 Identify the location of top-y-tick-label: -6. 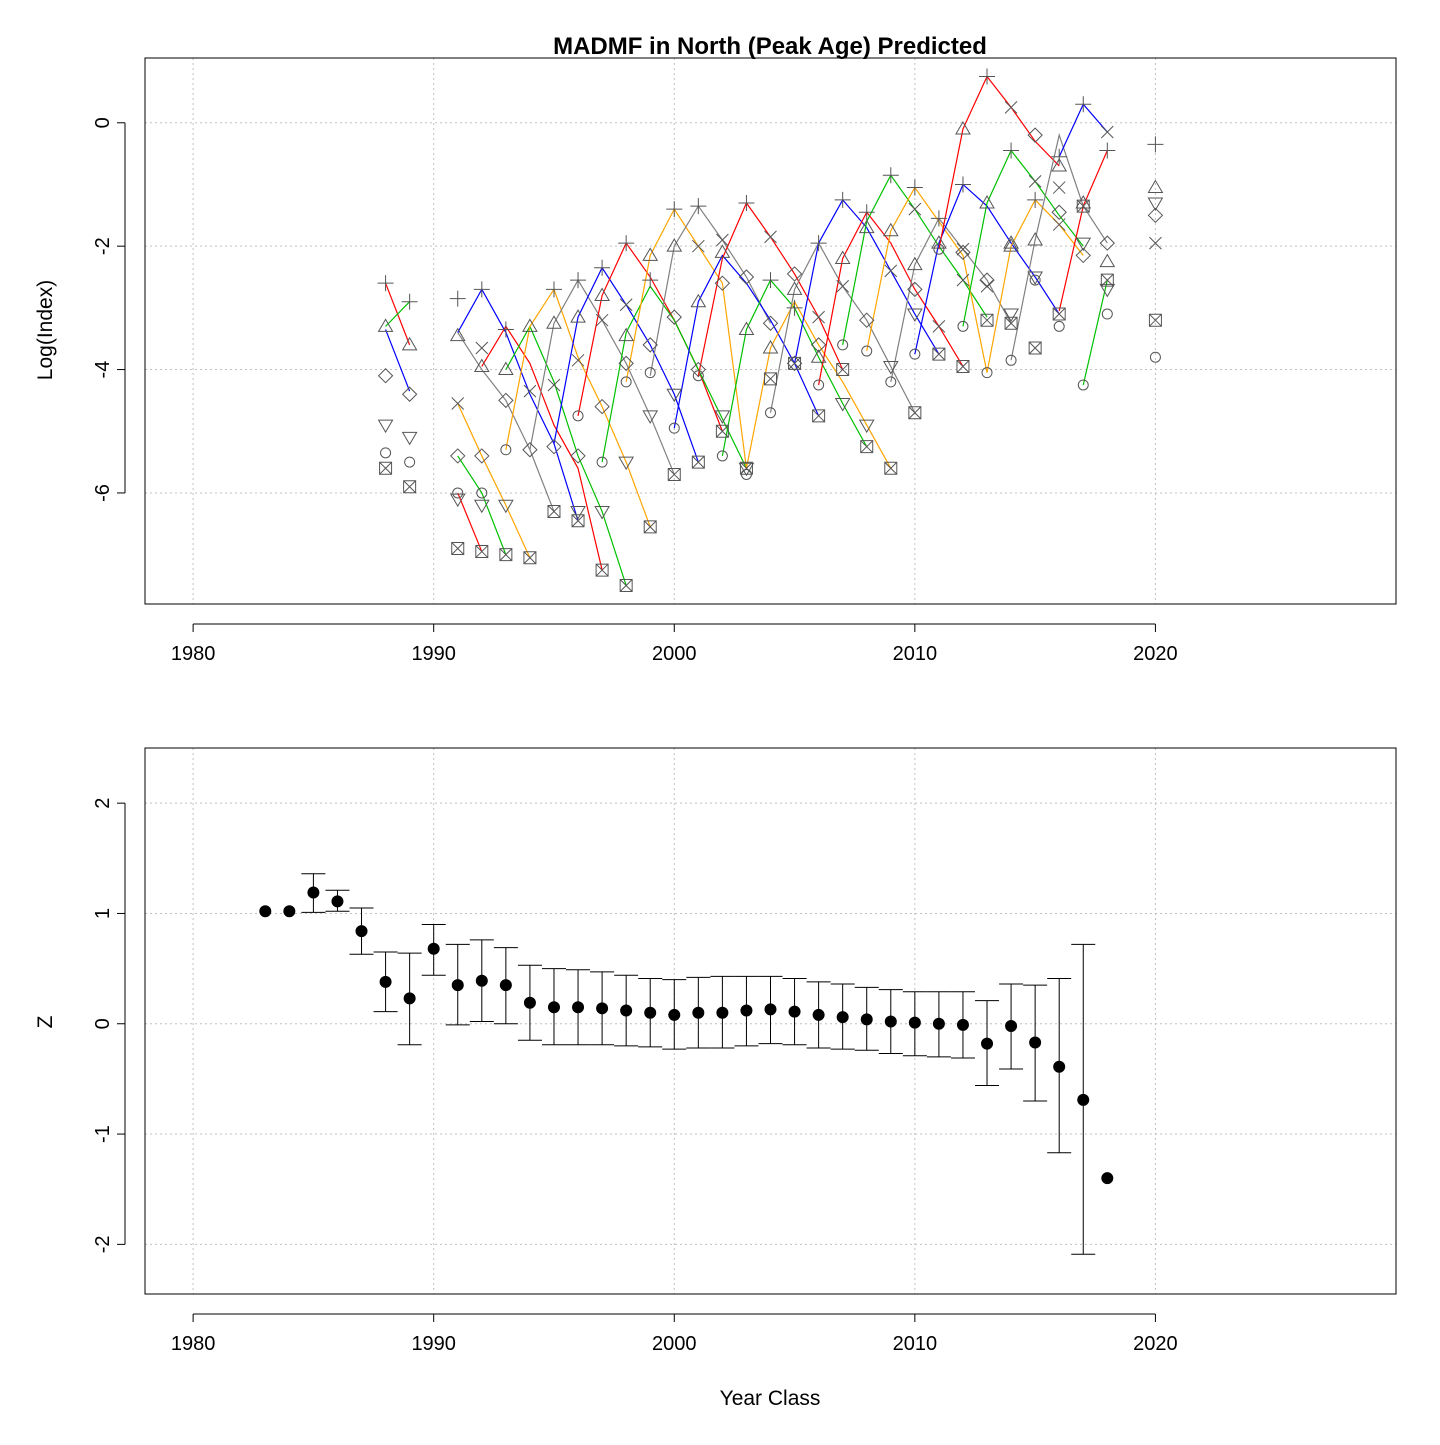
(103, 493).